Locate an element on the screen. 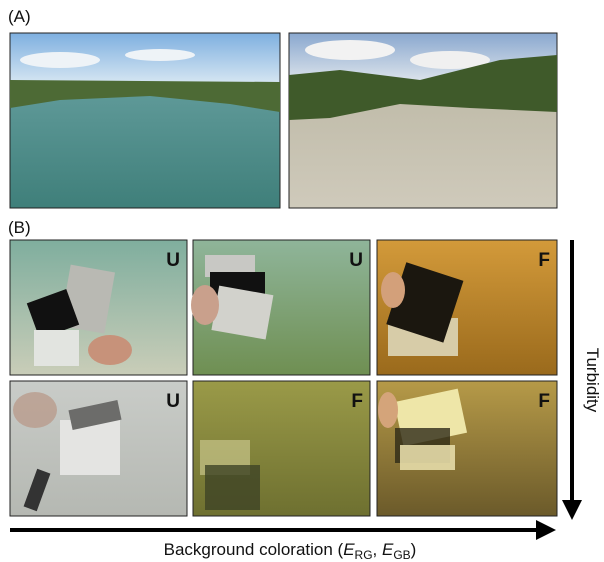 The width and height of the screenshot is (604, 562). label-text: , is located at coordinates (377, 549).